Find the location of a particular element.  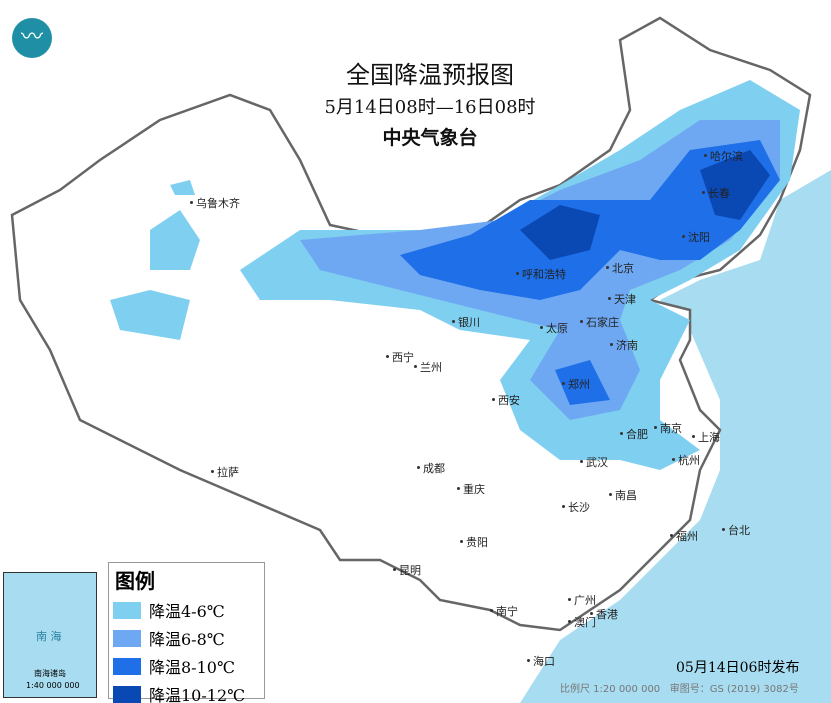

city-label: 乌鲁木齐 is located at coordinates (215, 203).